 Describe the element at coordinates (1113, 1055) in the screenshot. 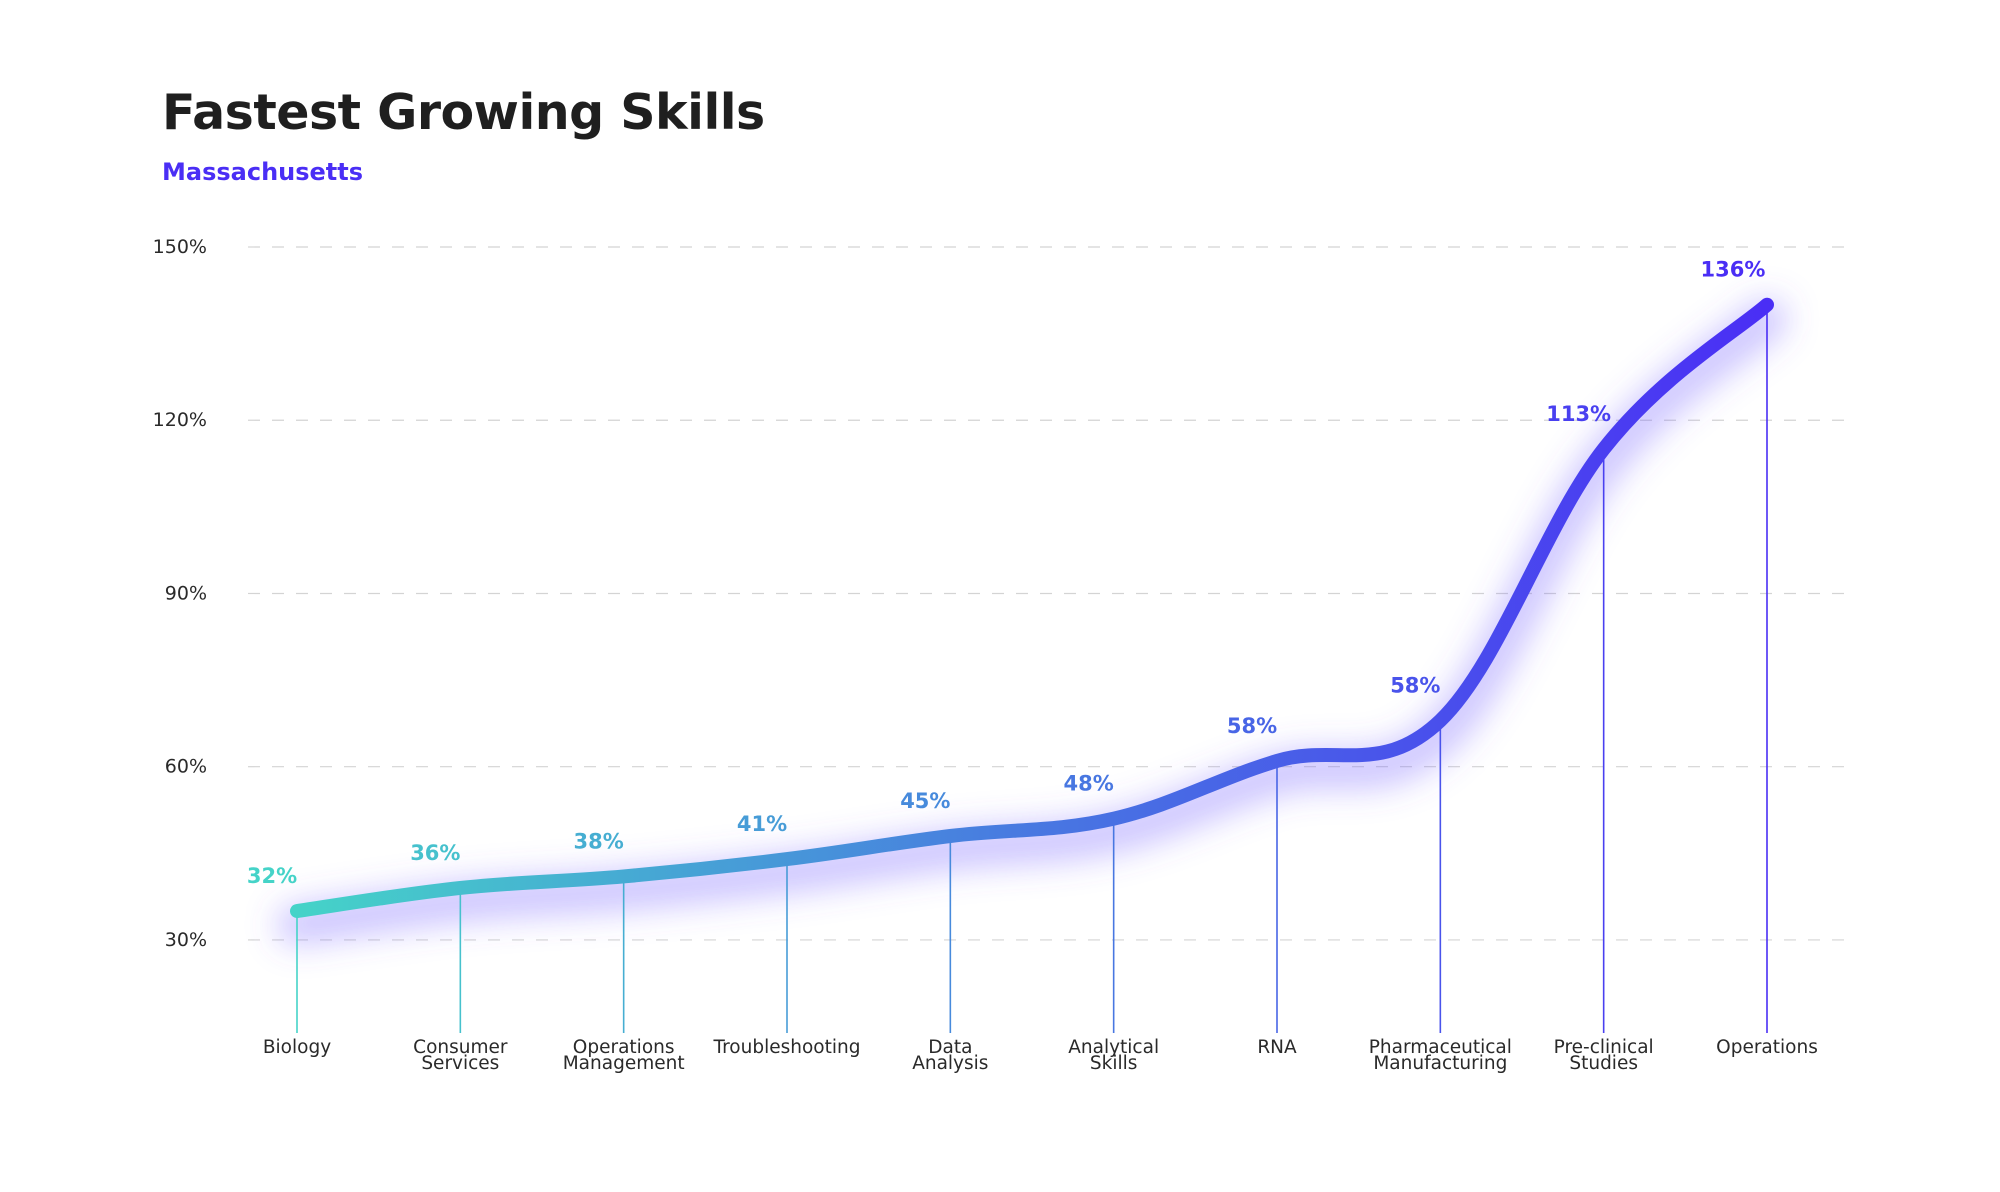

I see `x-tick-label: Analytical Skills` at that location.